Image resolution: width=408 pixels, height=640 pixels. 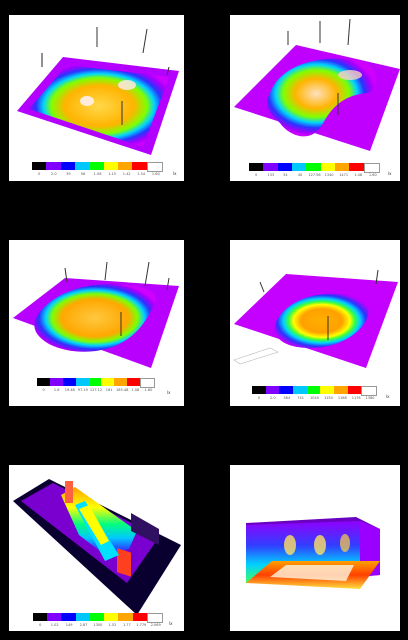 What do you see at coordinates (300, 175) in the screenshot?
I see `tick: 40` at bounding box center [300, 175].